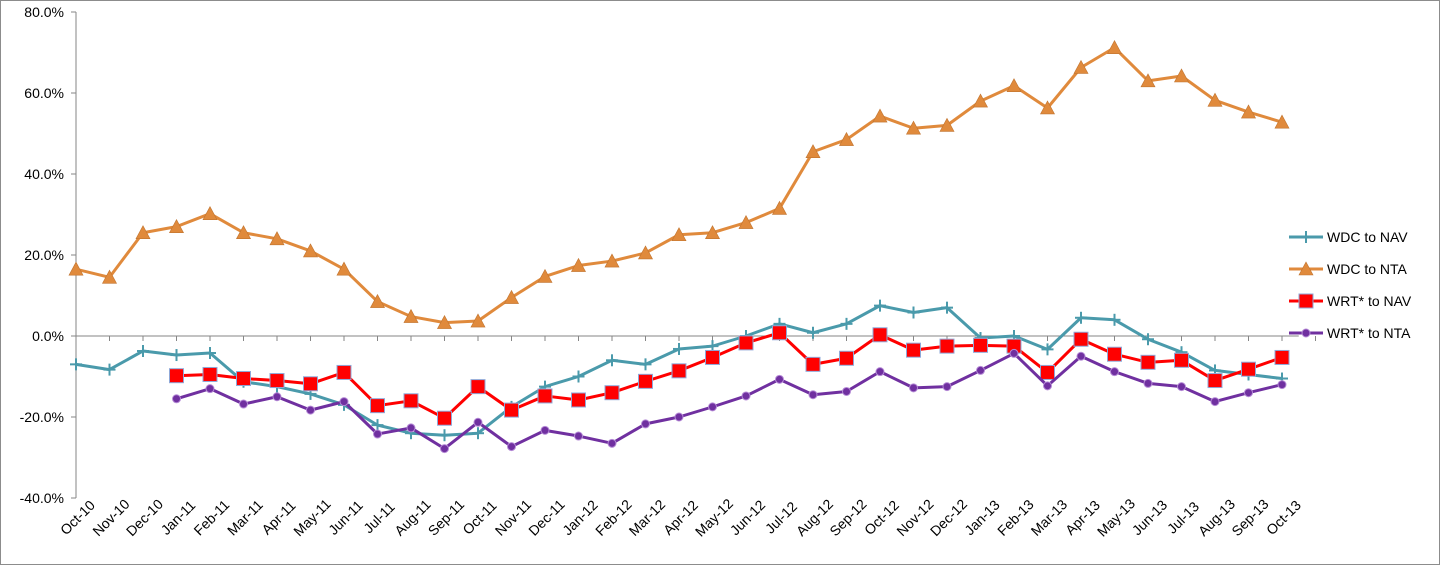 The image size is (1440, 569). I want to click on x-tick-label: Dec-11, so click(546, 517).